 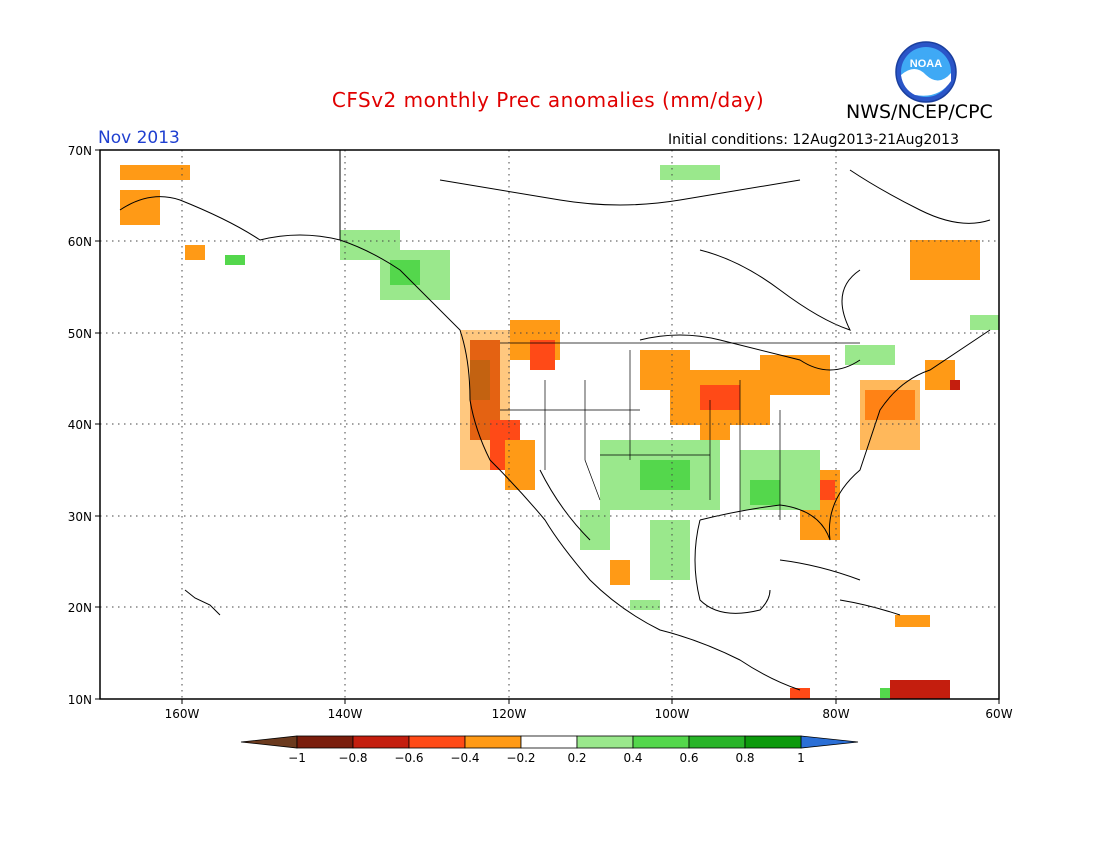 What do you see at coordinates (801, 758) in the screenshot?
I see `colorbar-tick-label: 1` at bounding box center [801, 758].